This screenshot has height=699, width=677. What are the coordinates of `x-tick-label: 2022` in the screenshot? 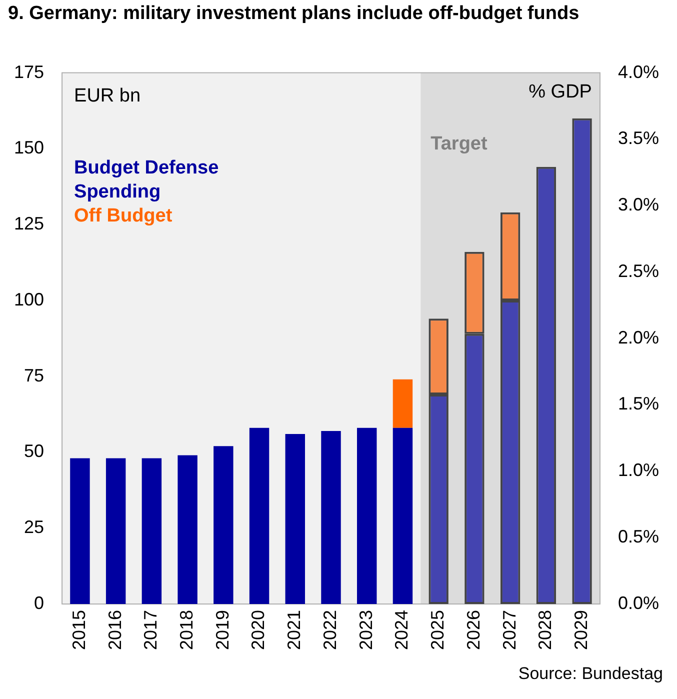 It's located at (330, 630).